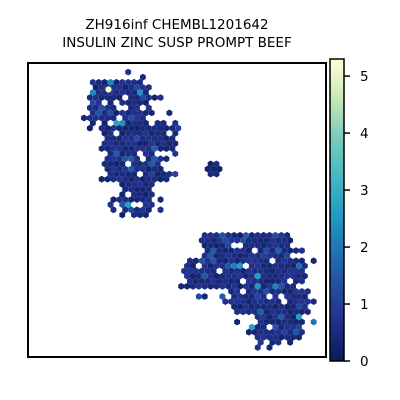  What do you see at coordinates (364, 134) in the screenshot?
I see `colorbar-tick-label: 4` at bounding box center [364, 134].